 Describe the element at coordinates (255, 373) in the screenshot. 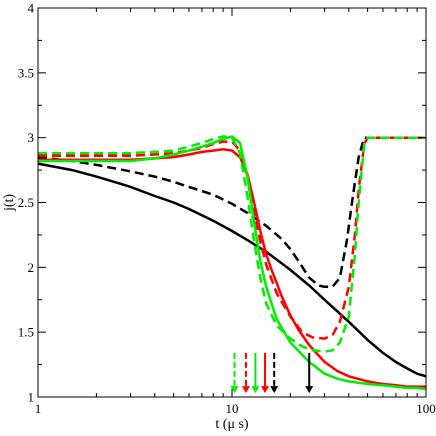

I see `arrow-marker-green-solid` at that location.